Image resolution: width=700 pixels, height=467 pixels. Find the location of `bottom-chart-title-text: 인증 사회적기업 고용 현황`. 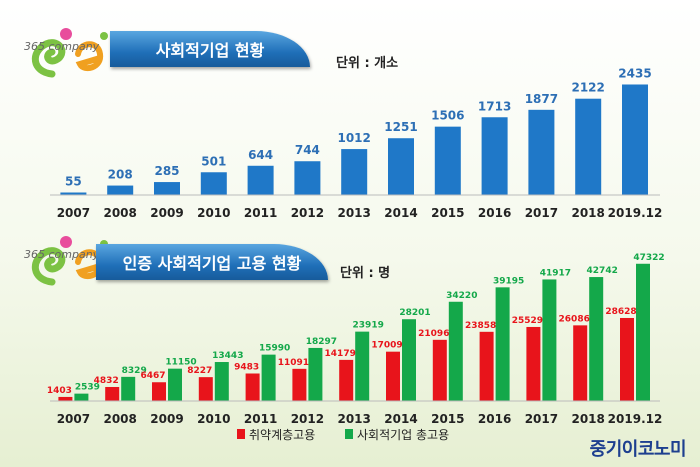

bottom-chart-title-text: 인증 사회적기업 고용 현황 is located at coordinates (212, 263).